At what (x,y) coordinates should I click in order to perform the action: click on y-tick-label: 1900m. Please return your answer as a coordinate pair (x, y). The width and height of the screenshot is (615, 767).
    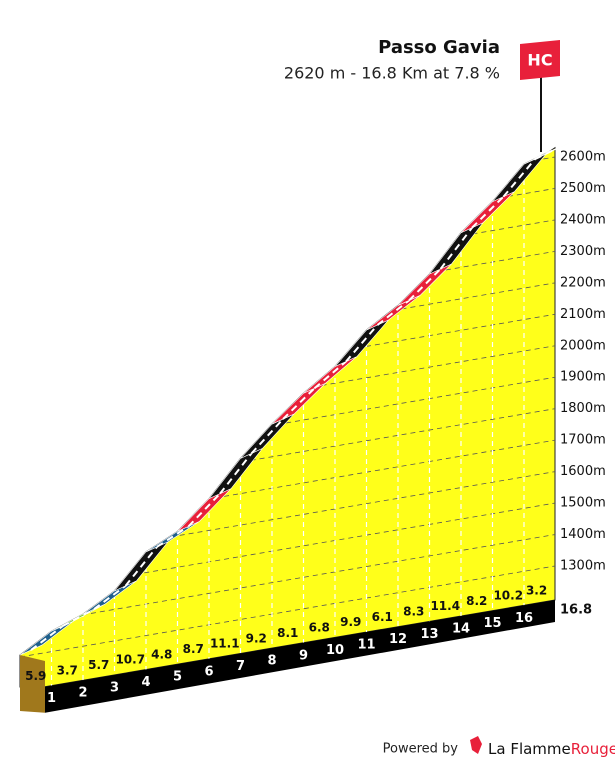
    Looking at the image, I should click on (583, 377).